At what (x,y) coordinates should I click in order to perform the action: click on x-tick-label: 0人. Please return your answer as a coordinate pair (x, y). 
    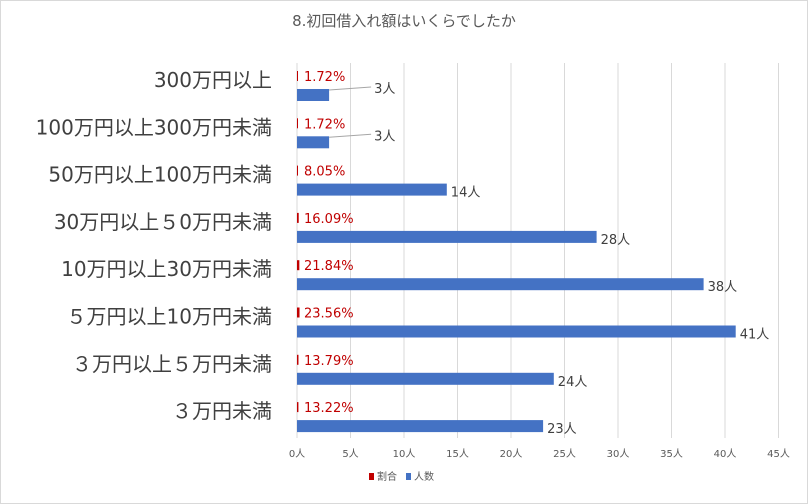
    Looking at the image, I should click on (297, 454).